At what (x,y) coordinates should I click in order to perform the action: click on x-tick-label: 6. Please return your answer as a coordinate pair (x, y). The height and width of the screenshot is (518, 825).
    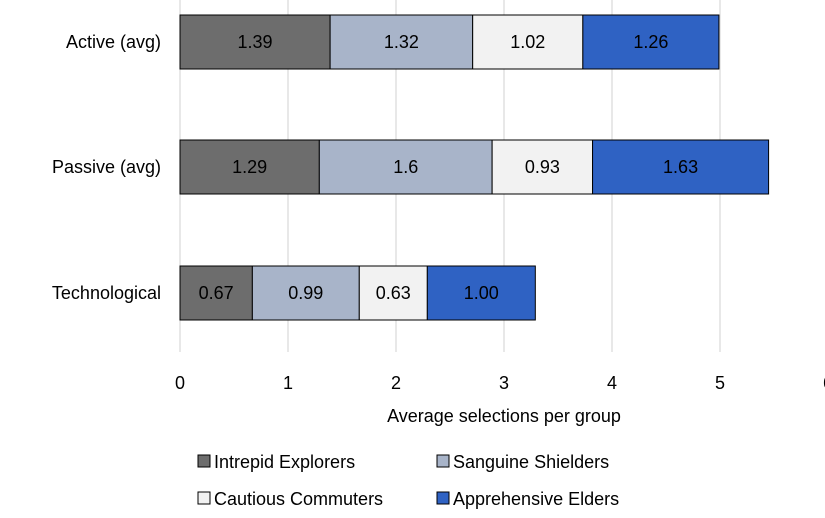
    Looking at the image, I should click on (824, 383).